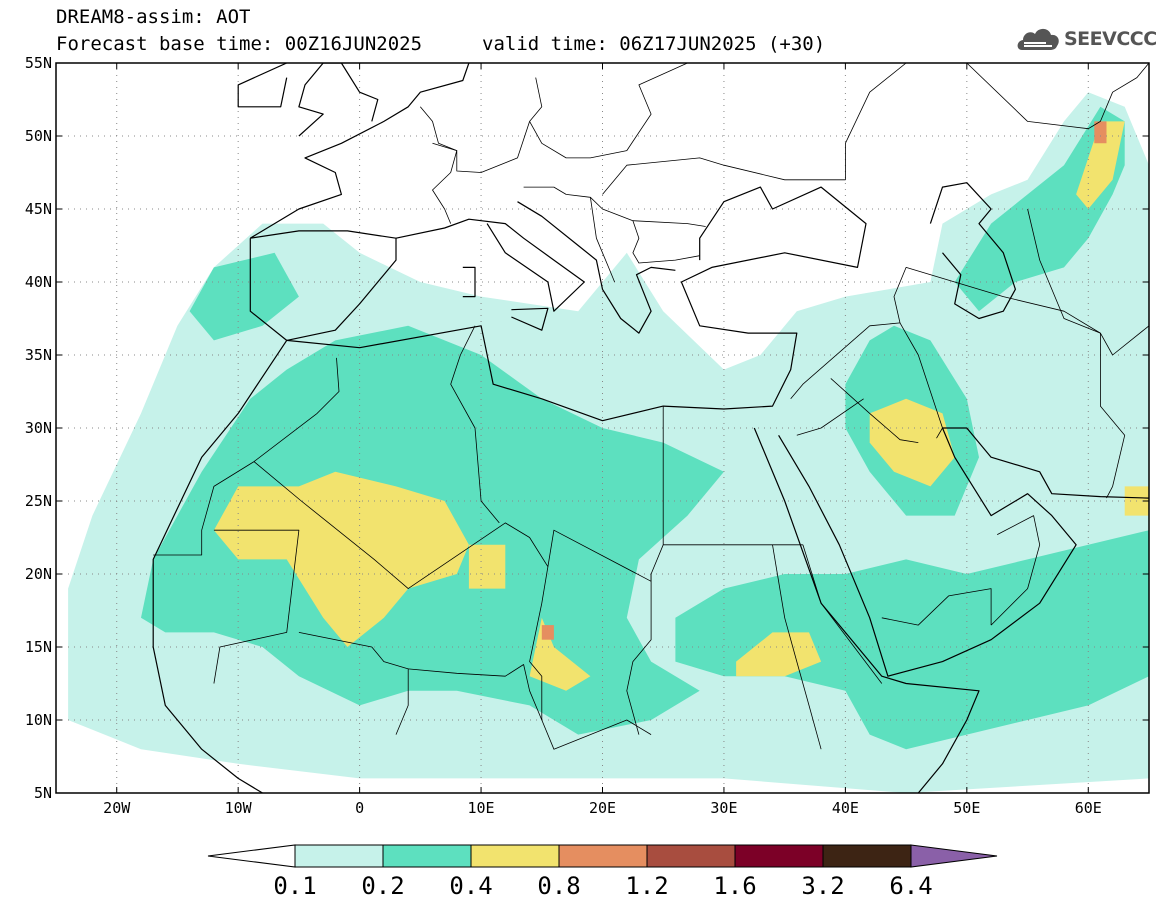 Image resolution: width=1165 pixels, height=905 pixels. I want to click on lat-label: 10N, so click(38, 720).